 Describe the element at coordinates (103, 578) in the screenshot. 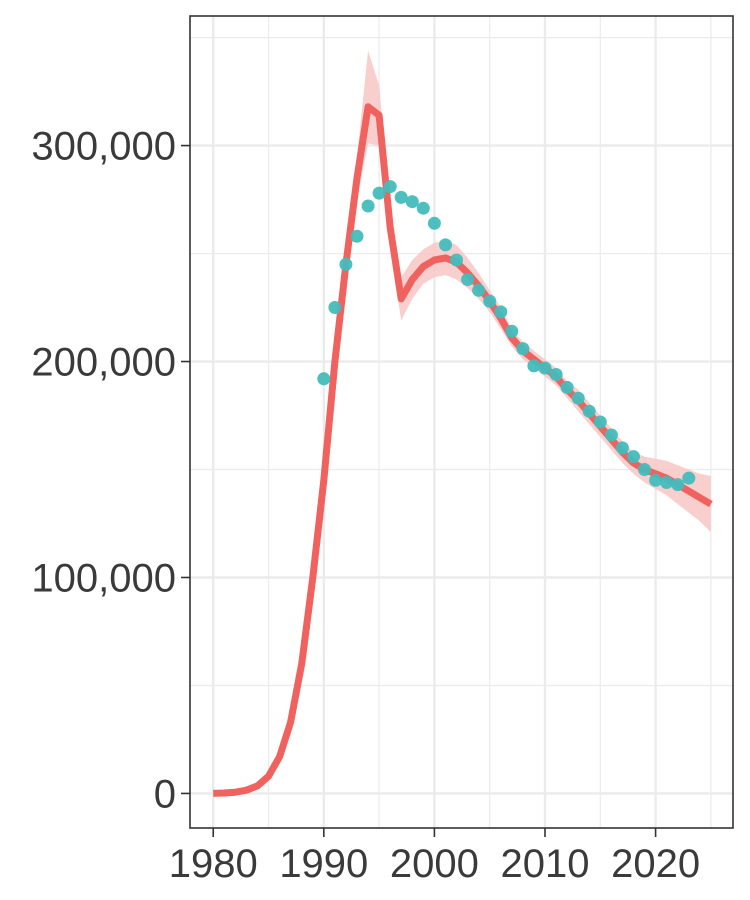

I see `y-tick-label: 100,000` at that location.